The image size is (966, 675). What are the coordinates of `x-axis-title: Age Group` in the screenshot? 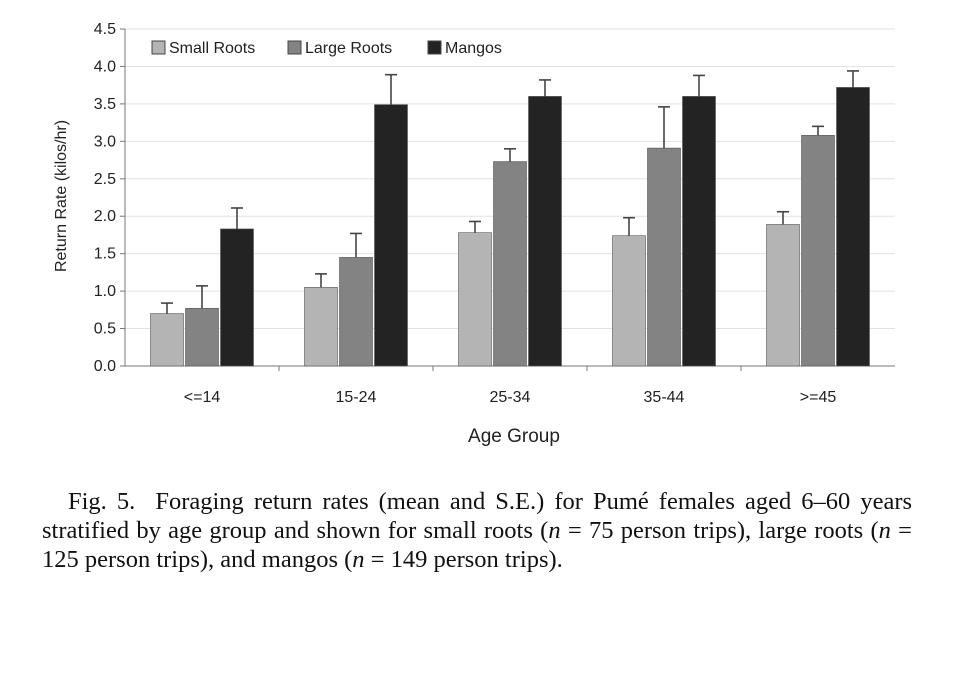 It's located at (514, 436).